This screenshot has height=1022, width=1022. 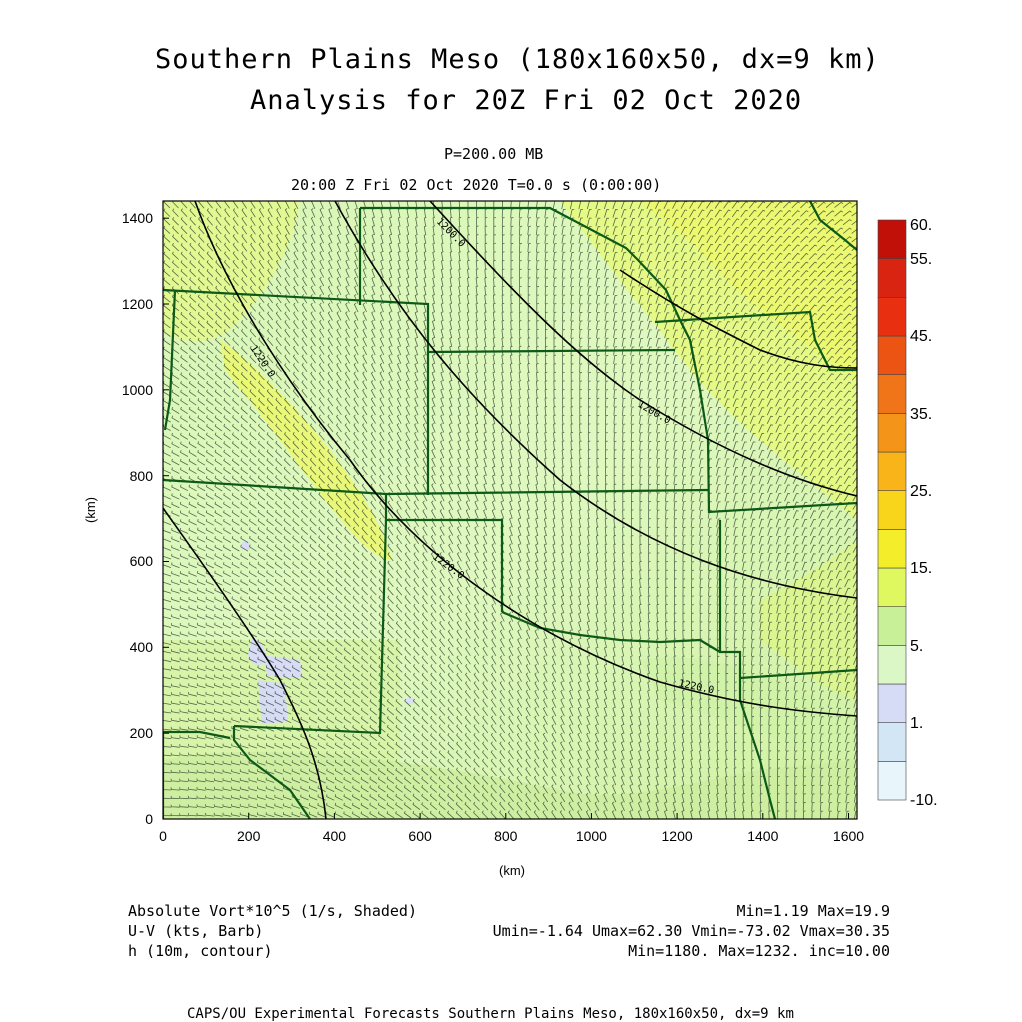 What do you see at coordinates (526, 100) in the screenshot?
I see `title-line-2: Analysis for 20Z Fri 02 Oct 2020` at bounding box center [526, 100].